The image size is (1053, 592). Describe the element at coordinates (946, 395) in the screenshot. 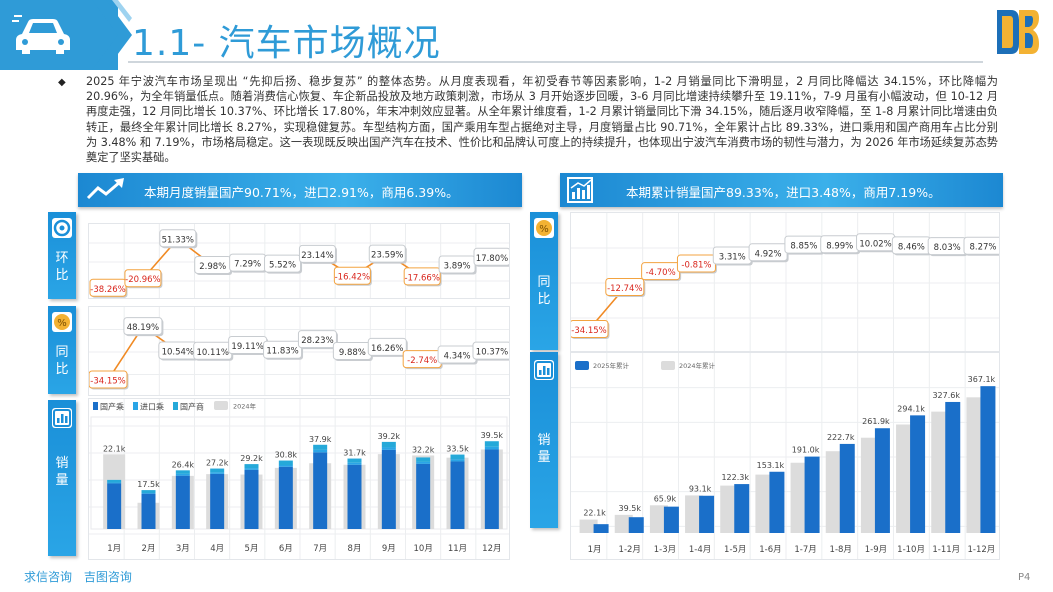

I see `bar-total-label: 327.6k` at that location.